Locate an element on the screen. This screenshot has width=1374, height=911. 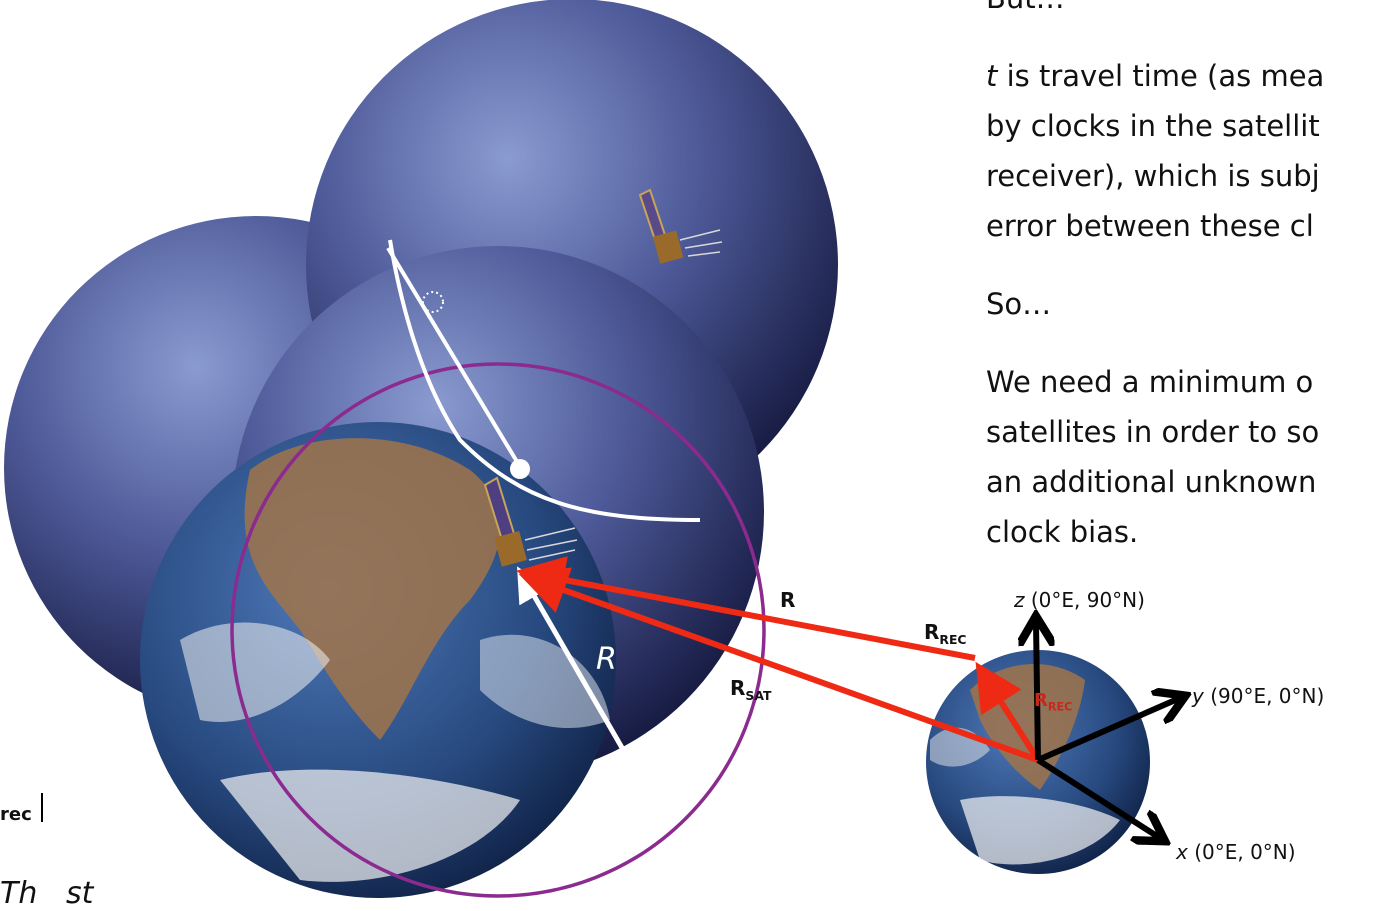
text-para2-line2: satellites in order to so is located at coordinates (1152, 432).